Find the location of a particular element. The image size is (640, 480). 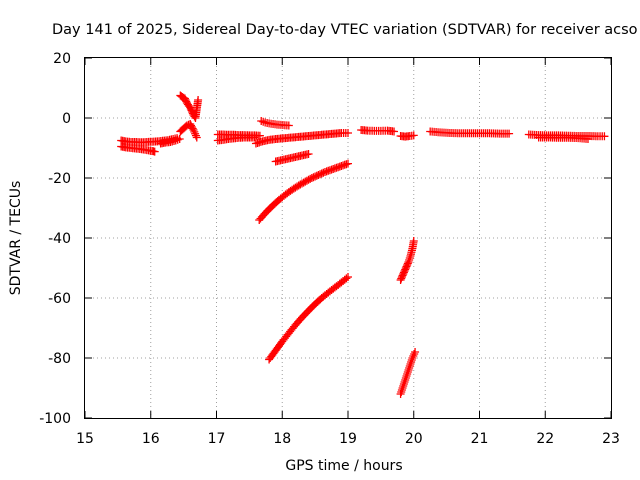

y-tick-label: -80 is located at coordinates (59, 359).